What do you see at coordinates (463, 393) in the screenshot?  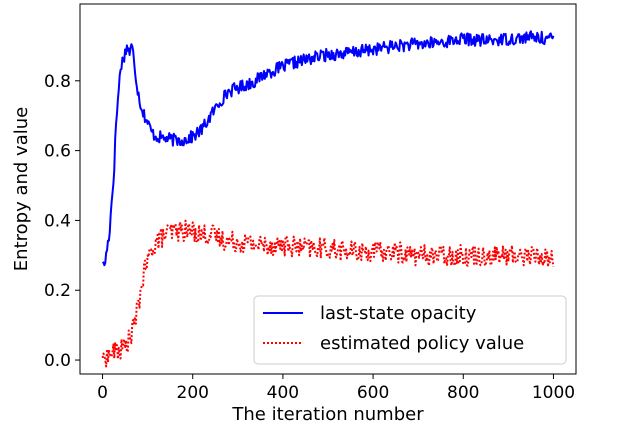 I see `x-tick-label: 800` at bounding box center [463, 393].